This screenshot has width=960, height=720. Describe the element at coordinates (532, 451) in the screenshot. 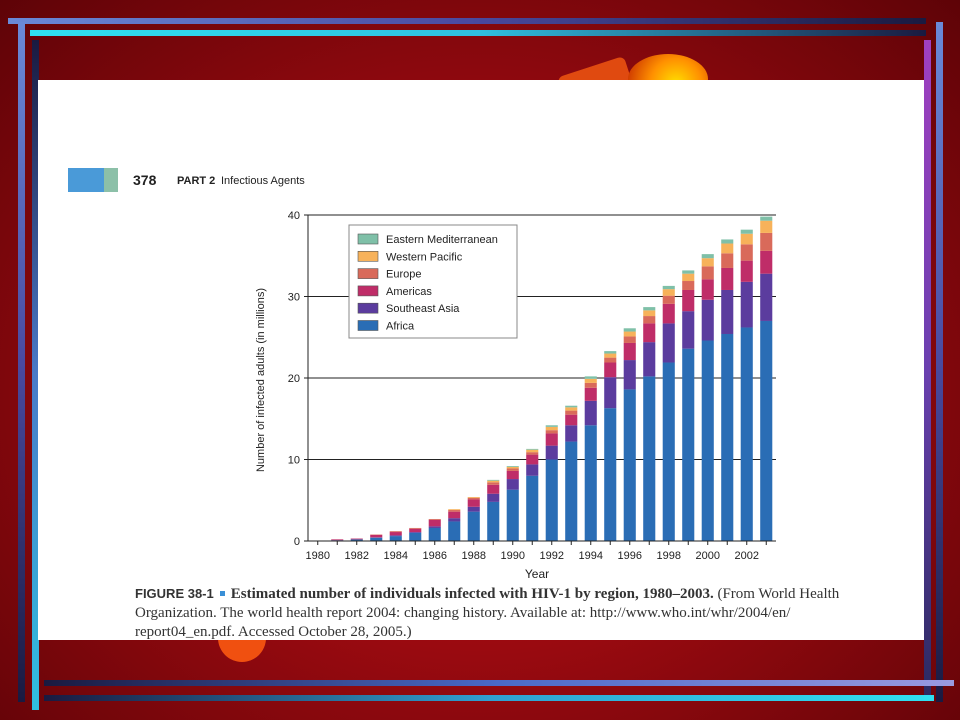

I see `bar-western-pacific-1991` at that location.